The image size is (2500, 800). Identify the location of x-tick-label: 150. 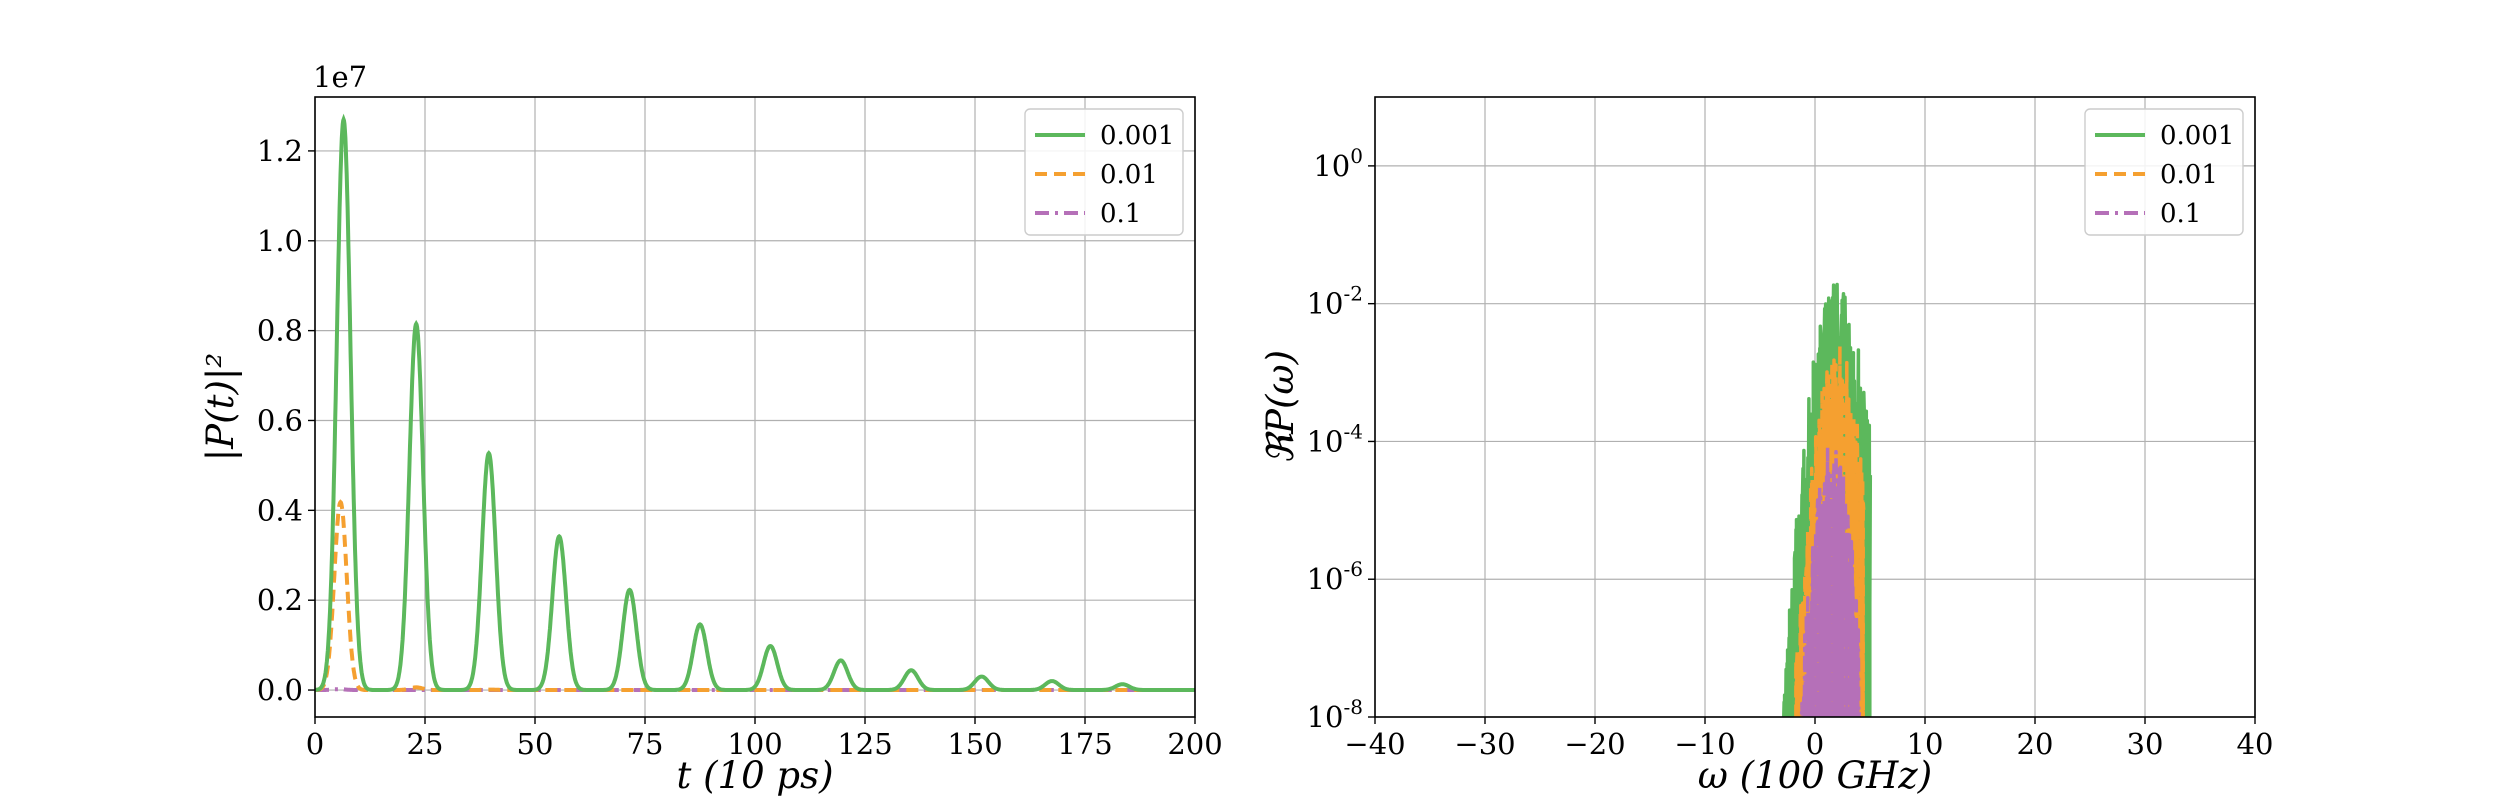
(974, 744).